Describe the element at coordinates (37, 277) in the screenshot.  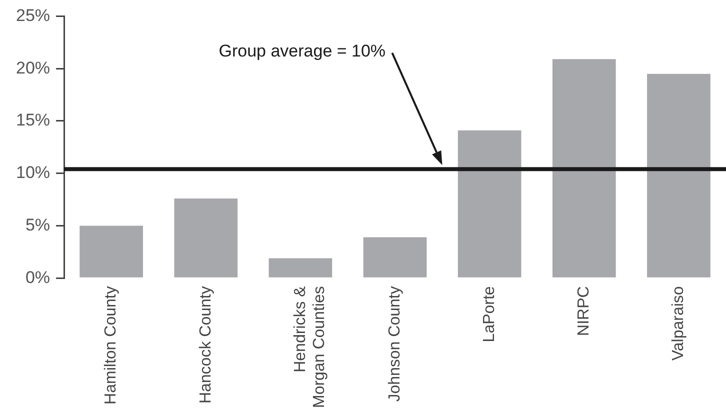
I see `y-tick-label: 0%` at that location.